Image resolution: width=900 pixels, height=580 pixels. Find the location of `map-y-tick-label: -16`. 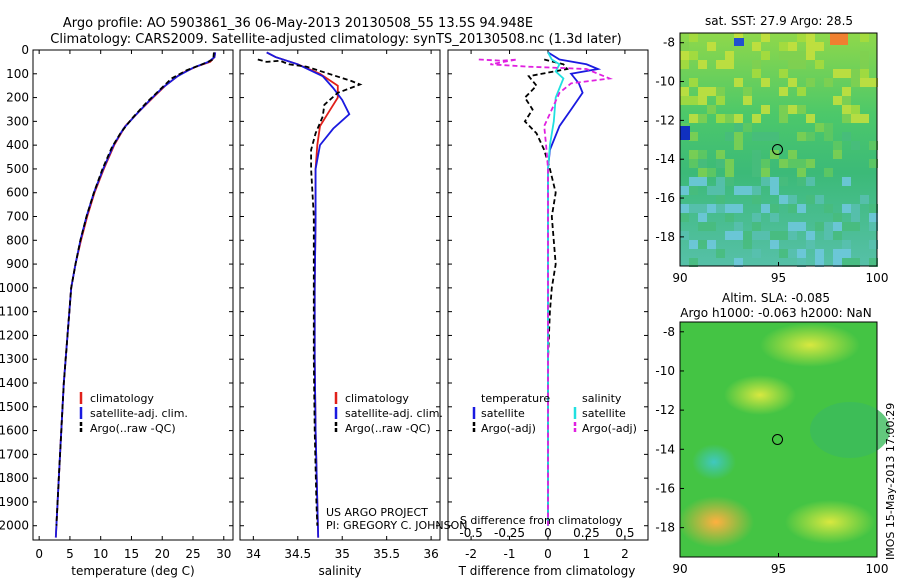

map-y-tick-label: -16 is located at coordinates (665, 198).